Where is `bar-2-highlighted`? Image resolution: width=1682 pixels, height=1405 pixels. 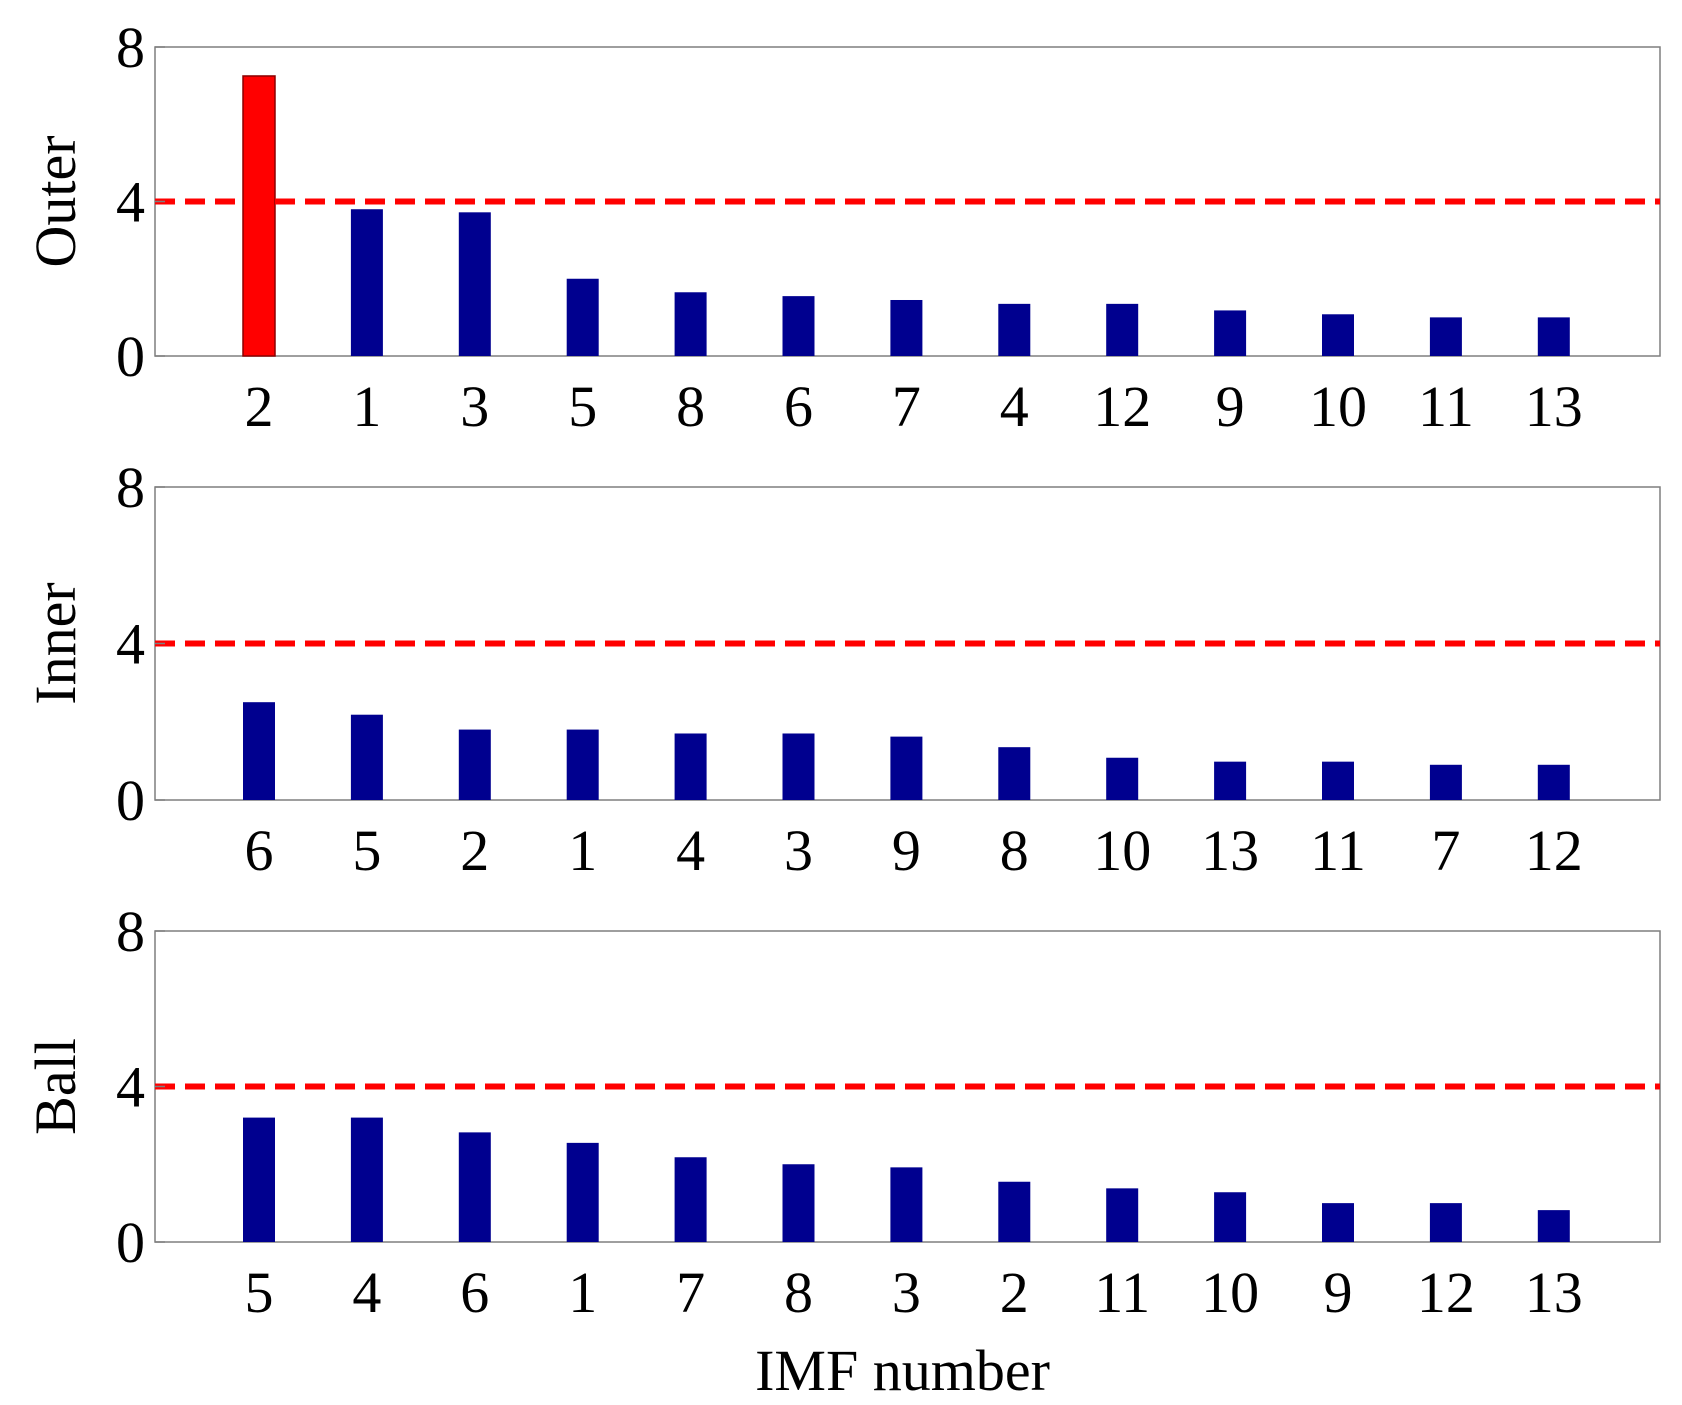
bar-2-highlighted is located at coordinates (259, 216).